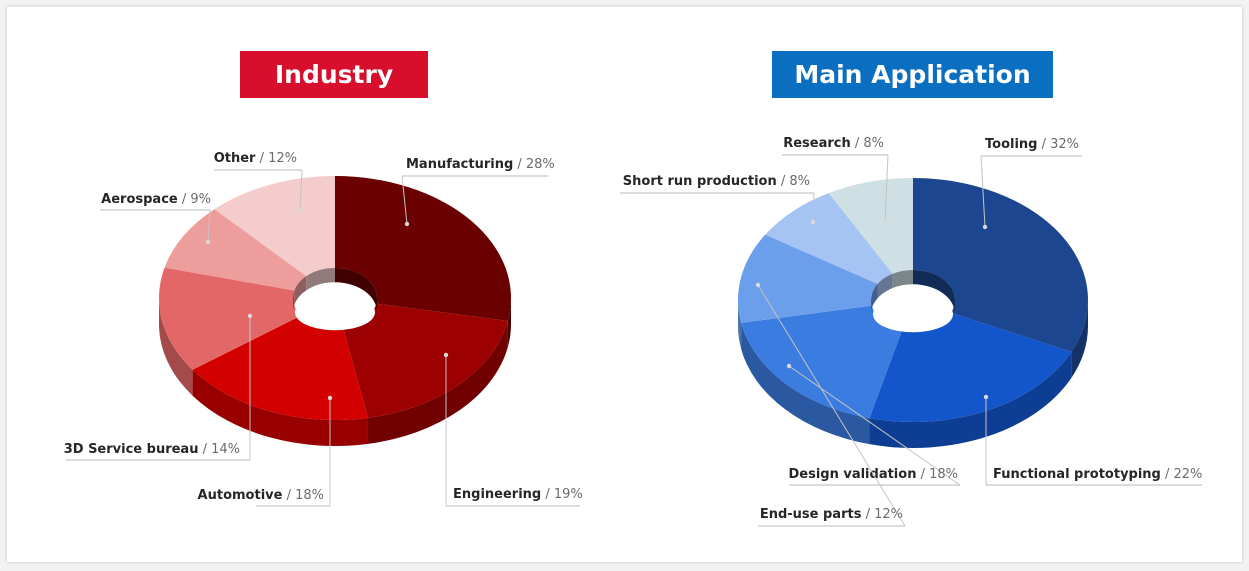  I want to click on slice-label: Engineering / 19%, so click(518, 494).